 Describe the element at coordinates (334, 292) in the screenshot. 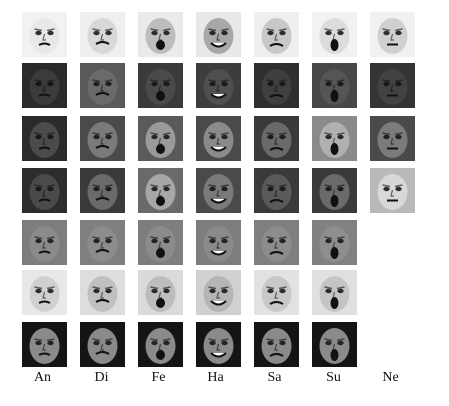

I see `face-image-r6-c6` at that location.